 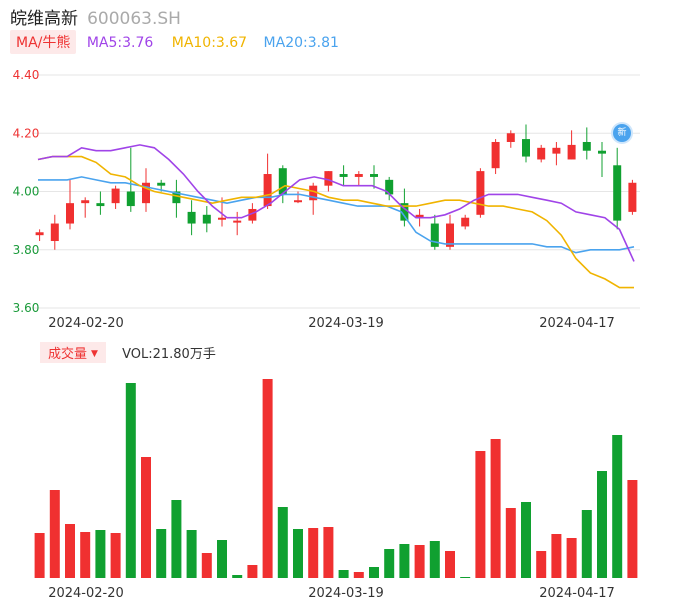 What do you see at coordinates (26, 192) in the screenshot?
I see `y-tick-label: 4.00` at bounding box center [26, 192].